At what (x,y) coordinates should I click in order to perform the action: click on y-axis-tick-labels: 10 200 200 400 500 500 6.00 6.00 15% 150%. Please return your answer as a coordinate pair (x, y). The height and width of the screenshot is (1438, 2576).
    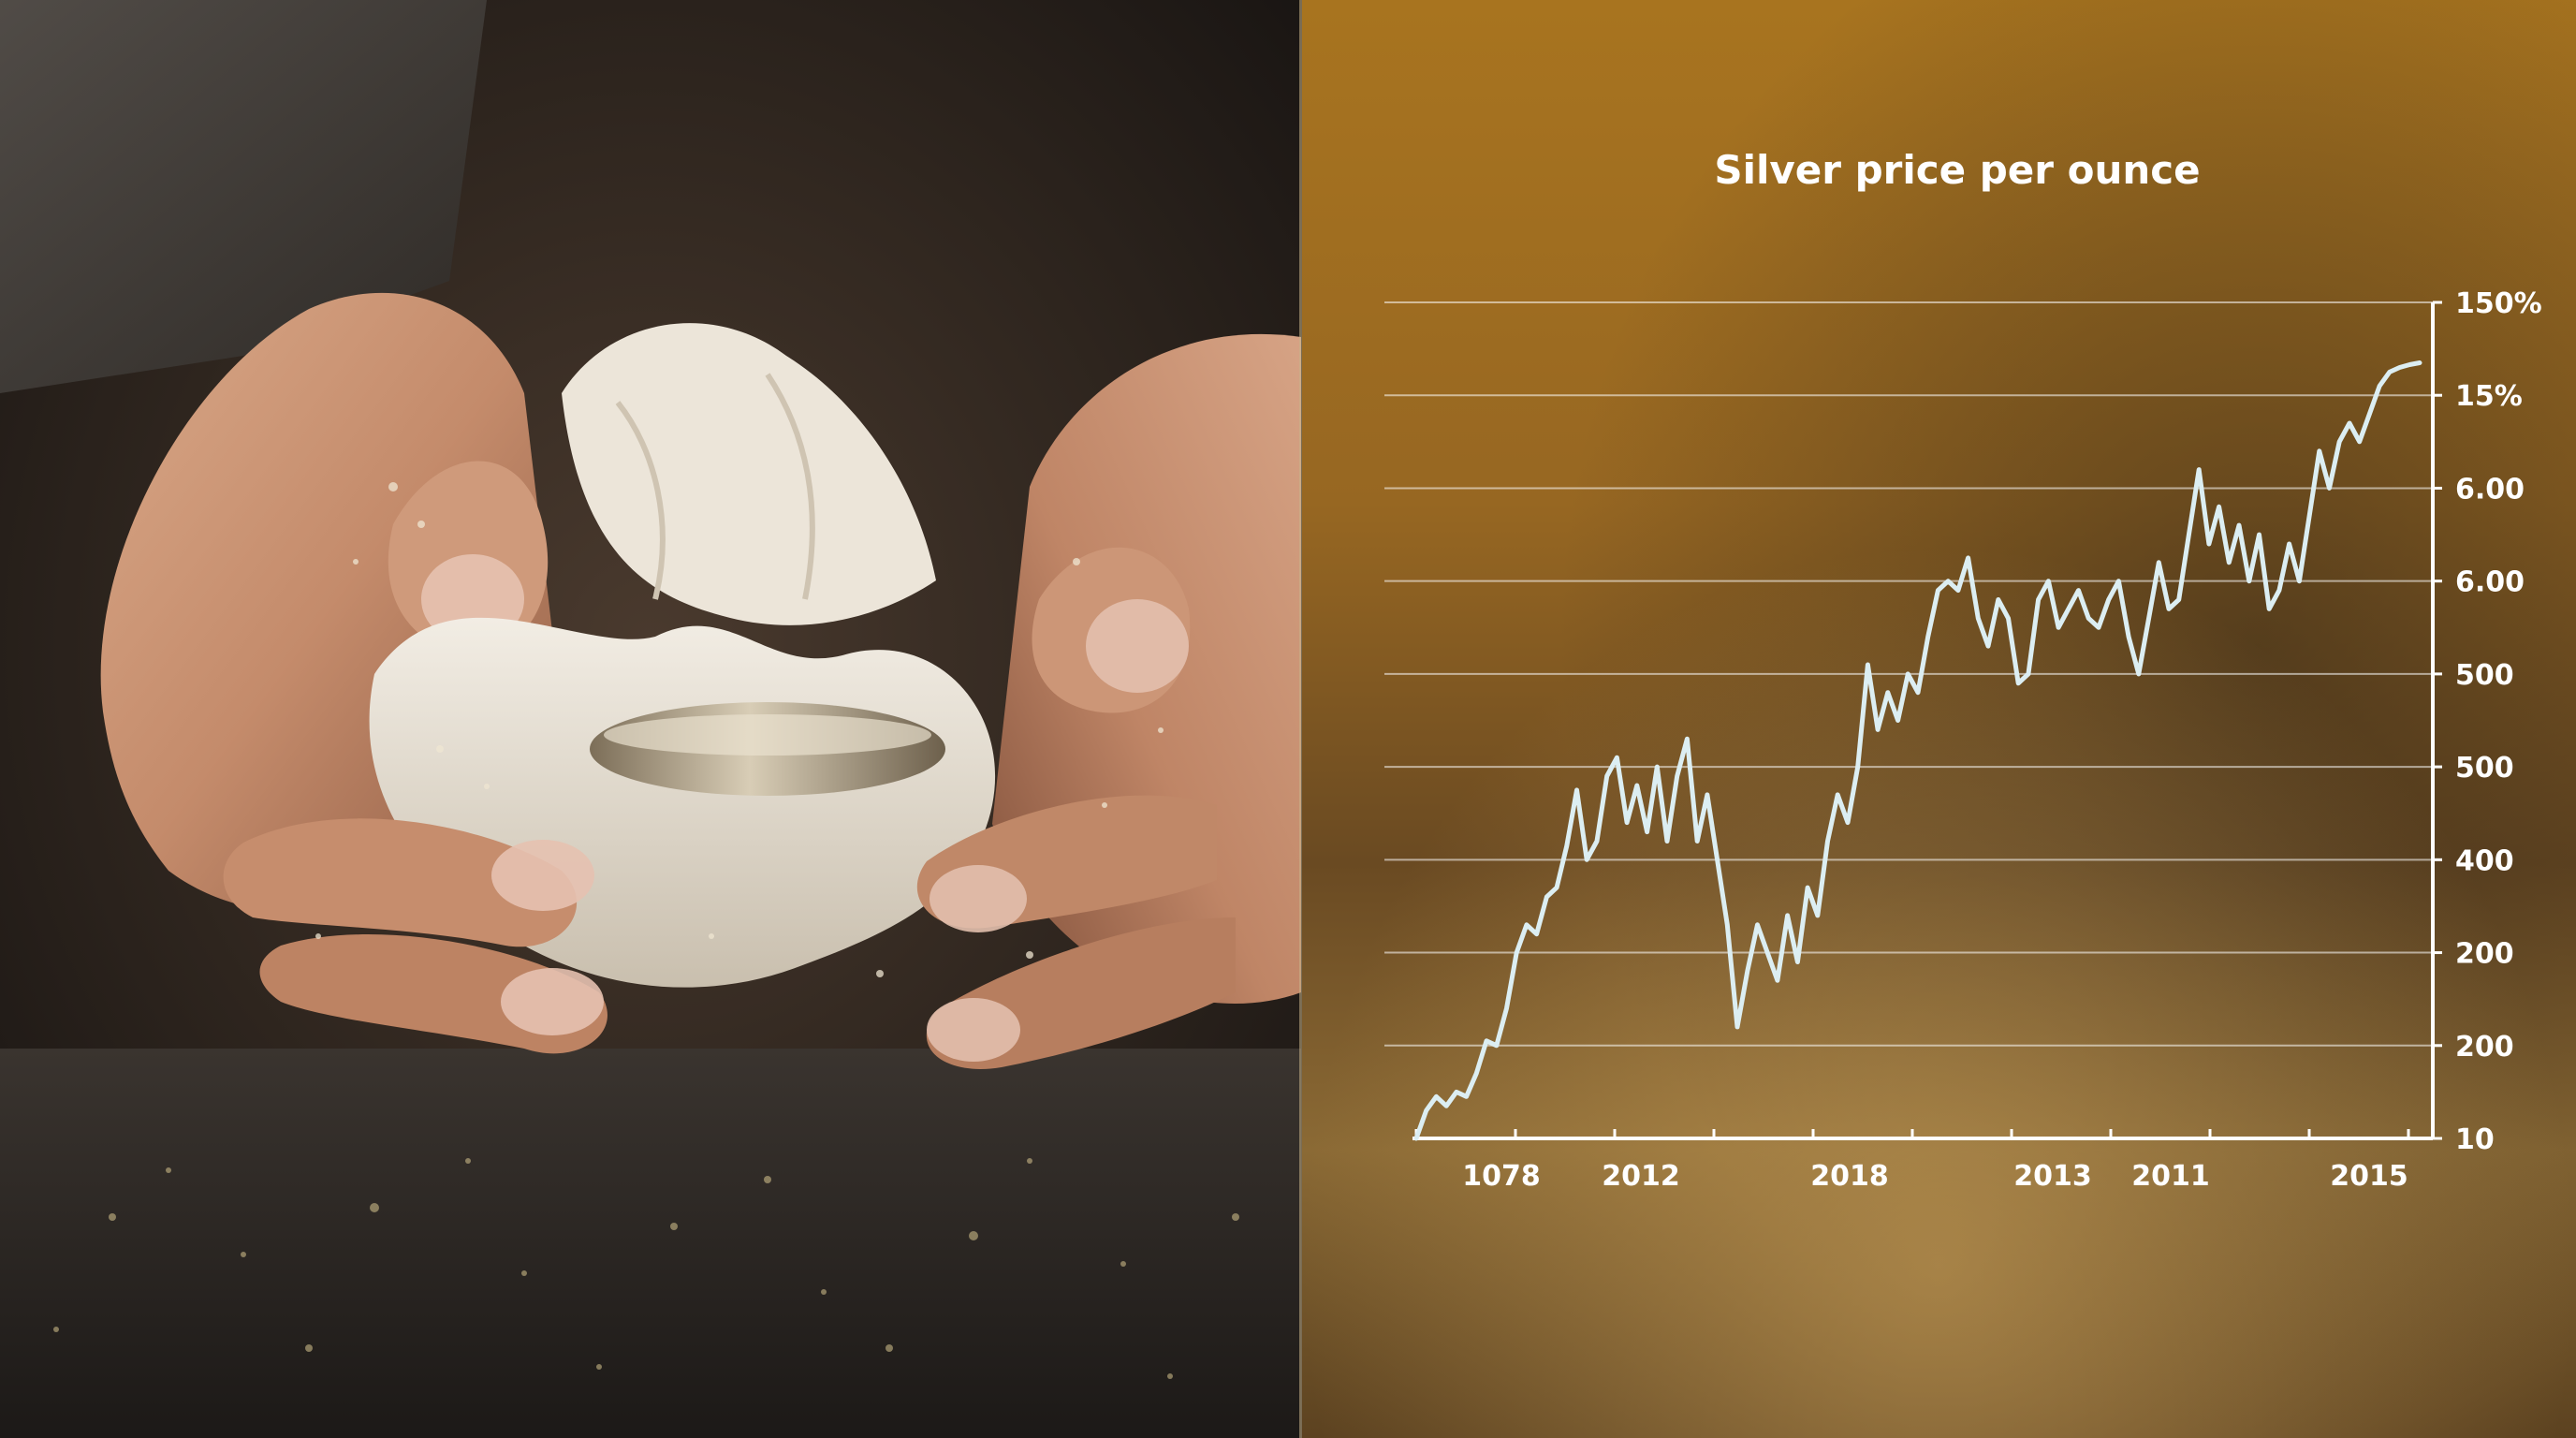
    Looking at the image, I should click on (2498, 721).